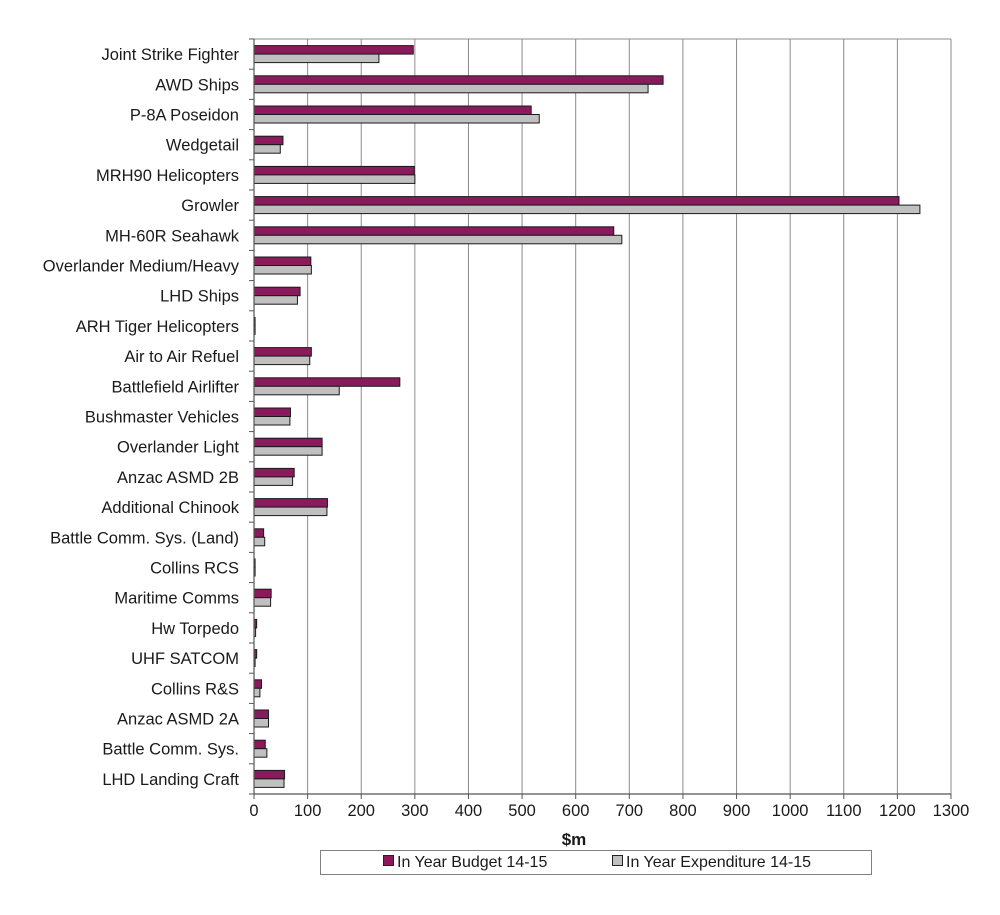 This screenshot has height=915, width=1000. Describe the element at coordinates (388, 860) in the screenshot. I see `legend-swatch-budget` at that location.